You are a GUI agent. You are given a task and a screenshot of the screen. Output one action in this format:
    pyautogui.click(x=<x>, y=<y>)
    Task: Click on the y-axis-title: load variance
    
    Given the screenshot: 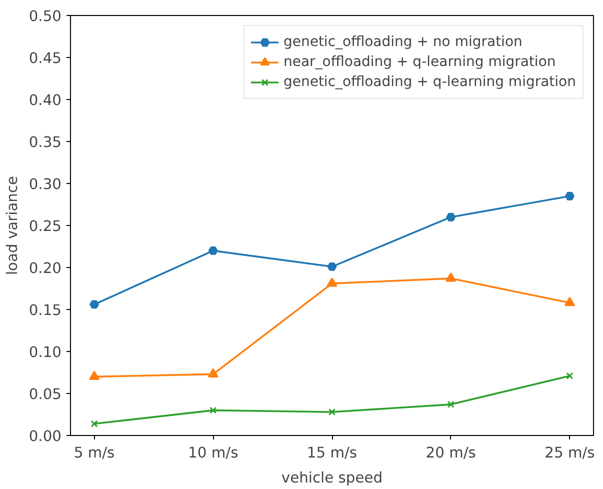 What is the action you would take?
    pyautogui.click(x=12, y=226)
    